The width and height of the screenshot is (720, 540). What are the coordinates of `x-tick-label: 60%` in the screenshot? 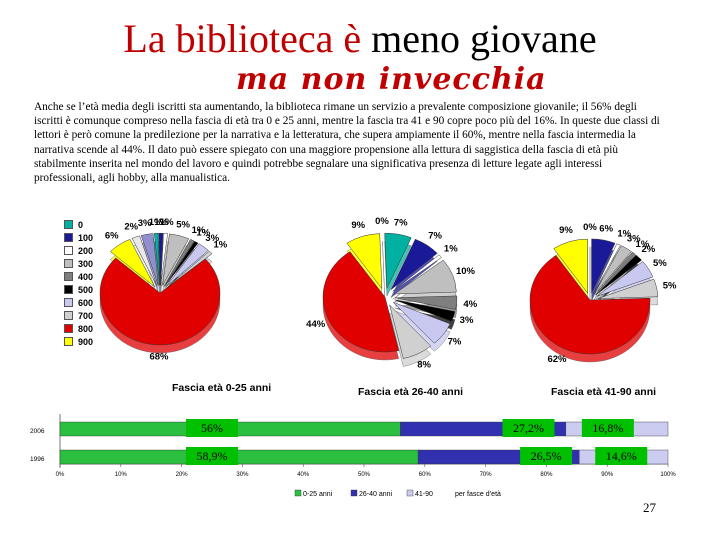 It's located at (425, 475).